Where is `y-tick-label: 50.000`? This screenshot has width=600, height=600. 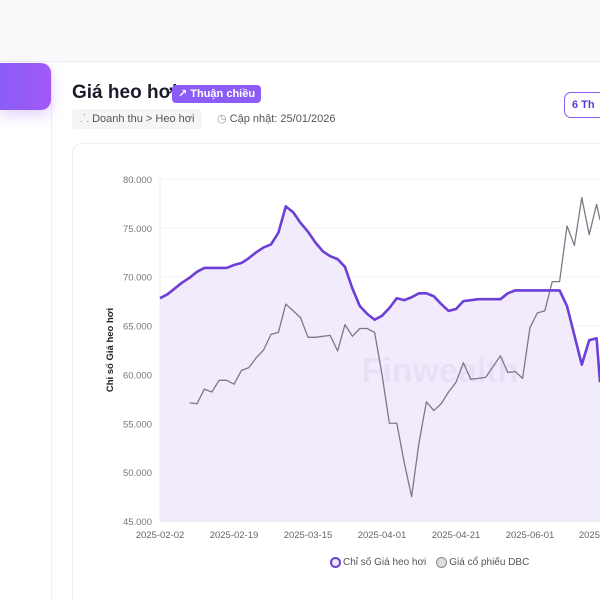
y-tick-label: 50.000 is located at coordinates (137, 473).